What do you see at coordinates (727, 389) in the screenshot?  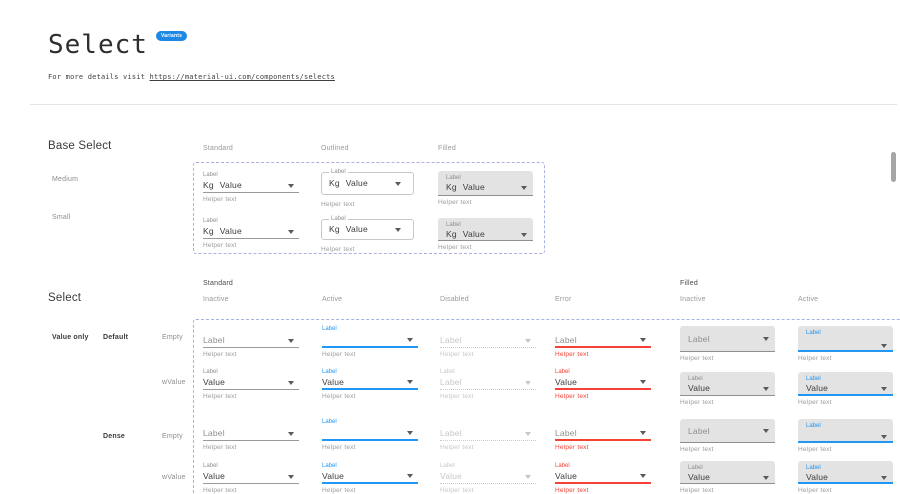 I see `select-filled-inactive-wvalue: Label Value Helper text` at bounding box center [727, 389].